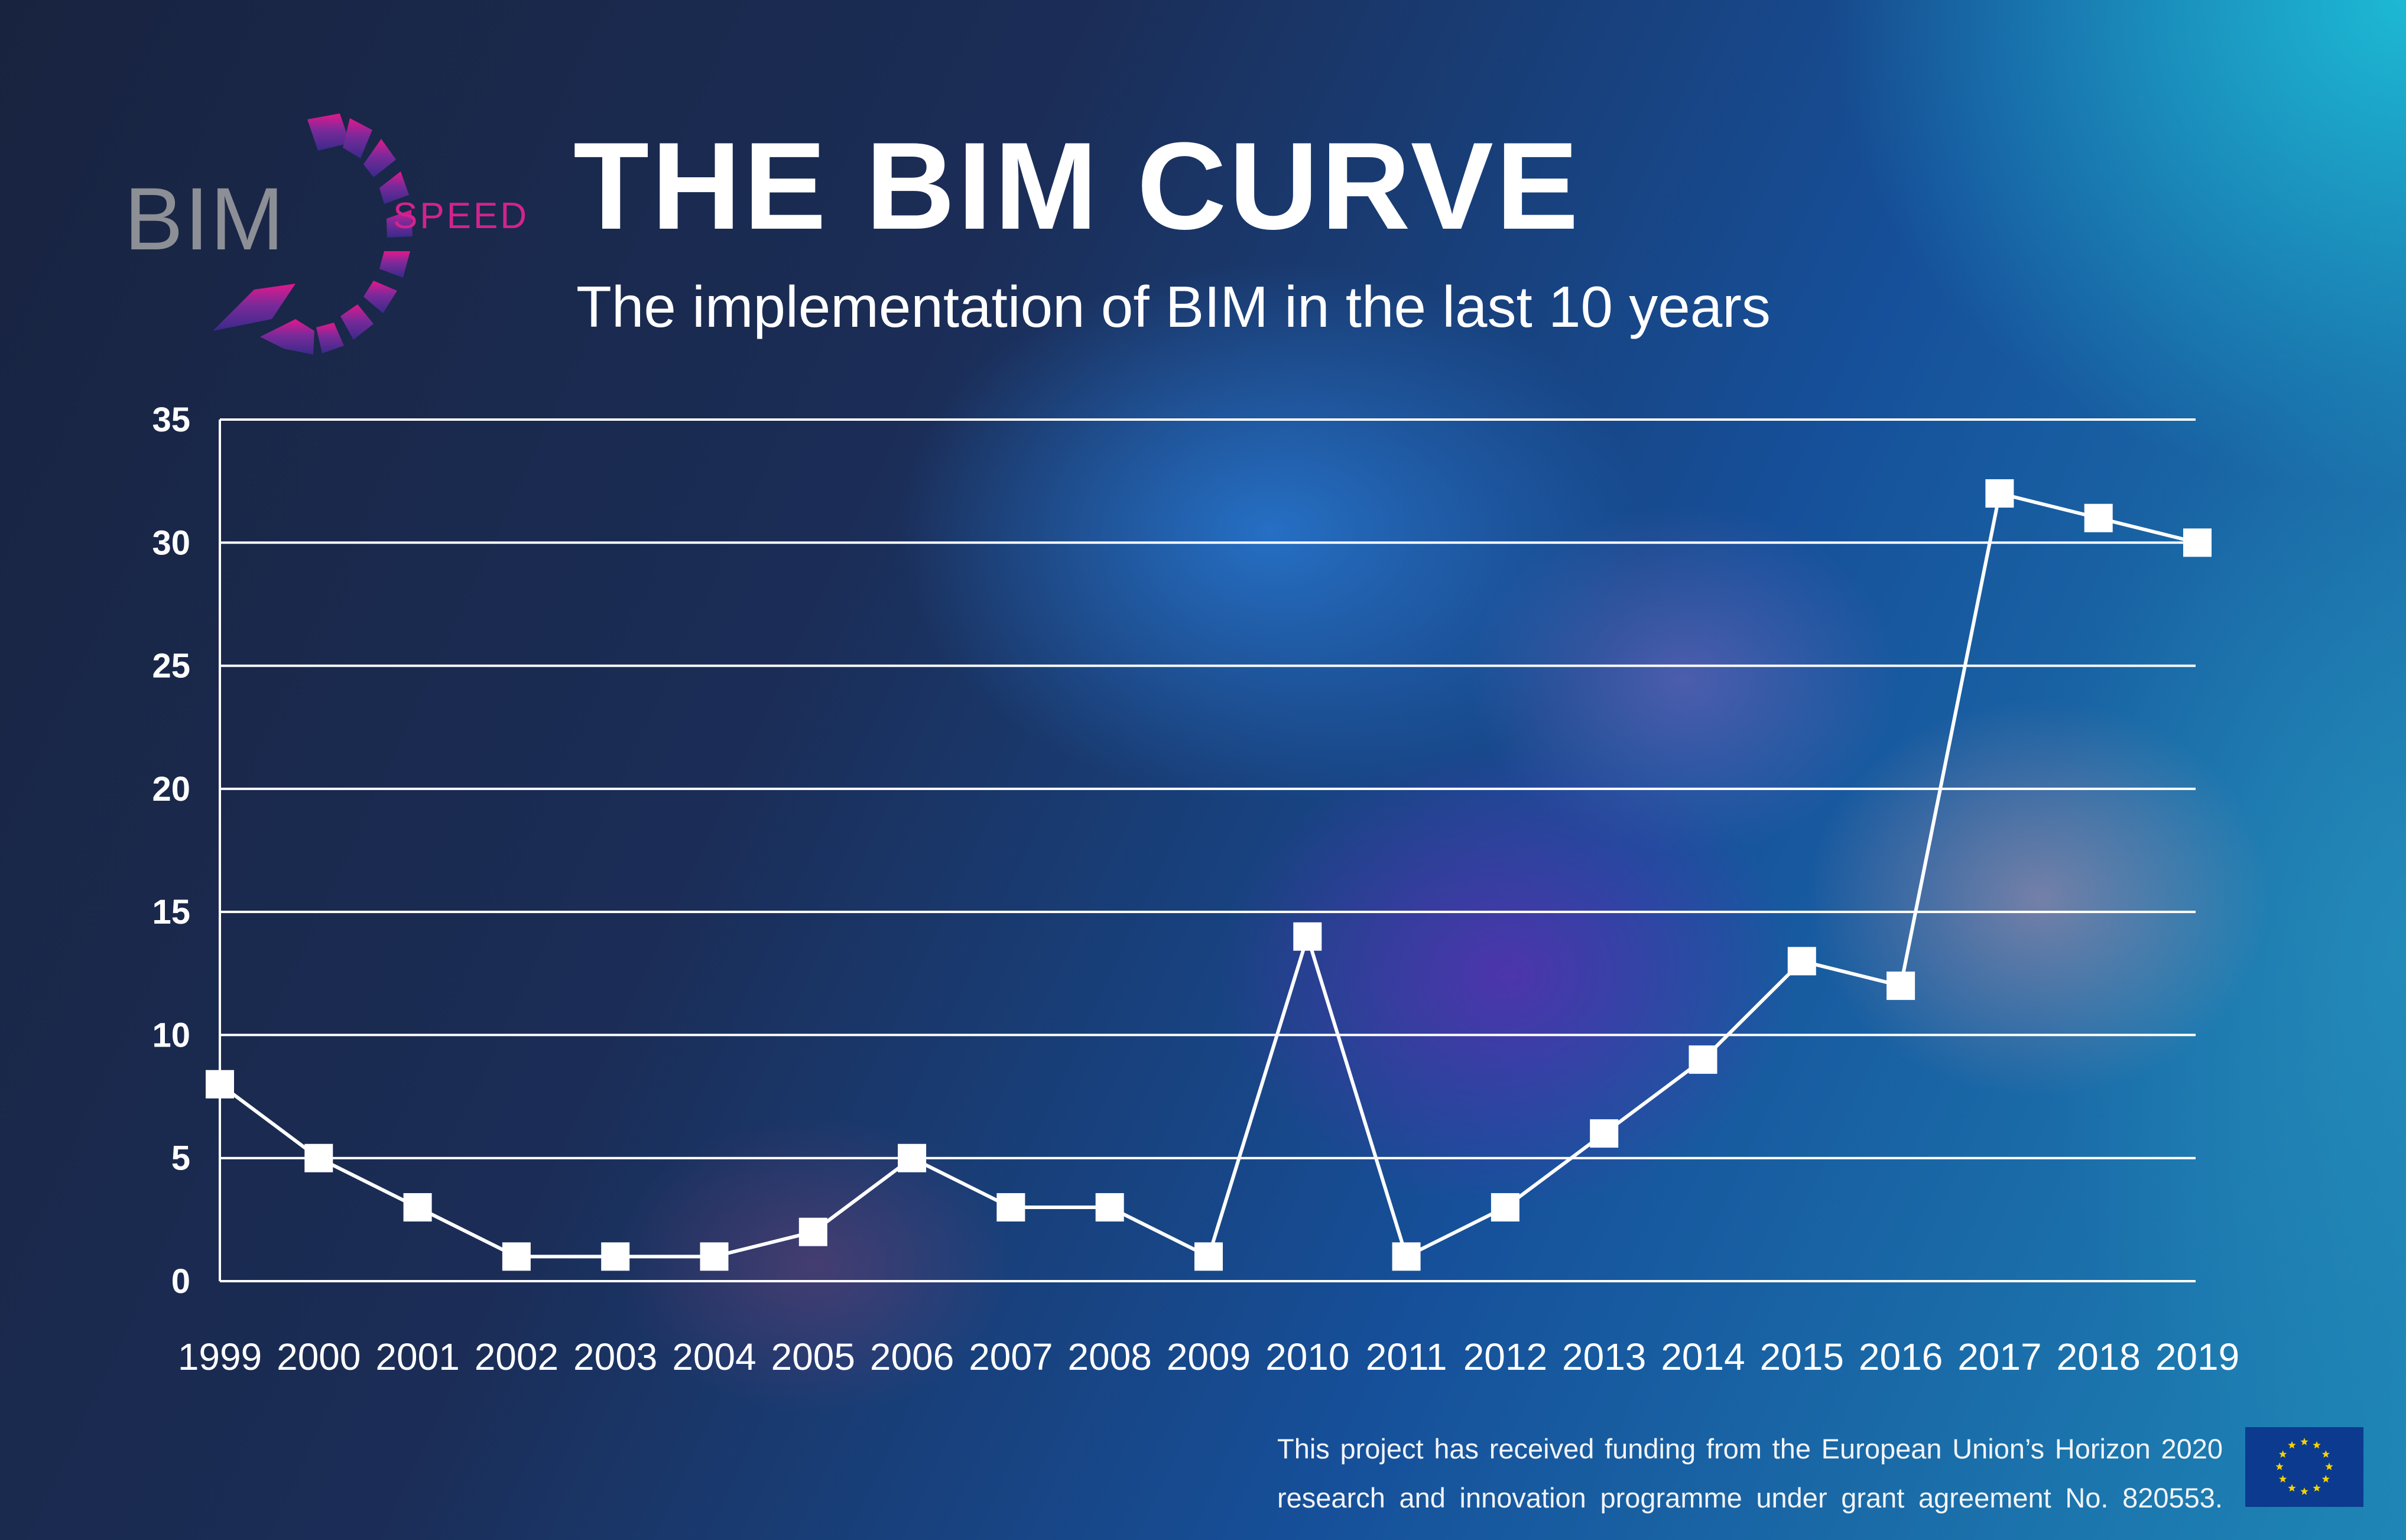 The height and width of the screenshot is (1540, 2406). I want to click on y-tick-label: 0, so click(180, 1281).